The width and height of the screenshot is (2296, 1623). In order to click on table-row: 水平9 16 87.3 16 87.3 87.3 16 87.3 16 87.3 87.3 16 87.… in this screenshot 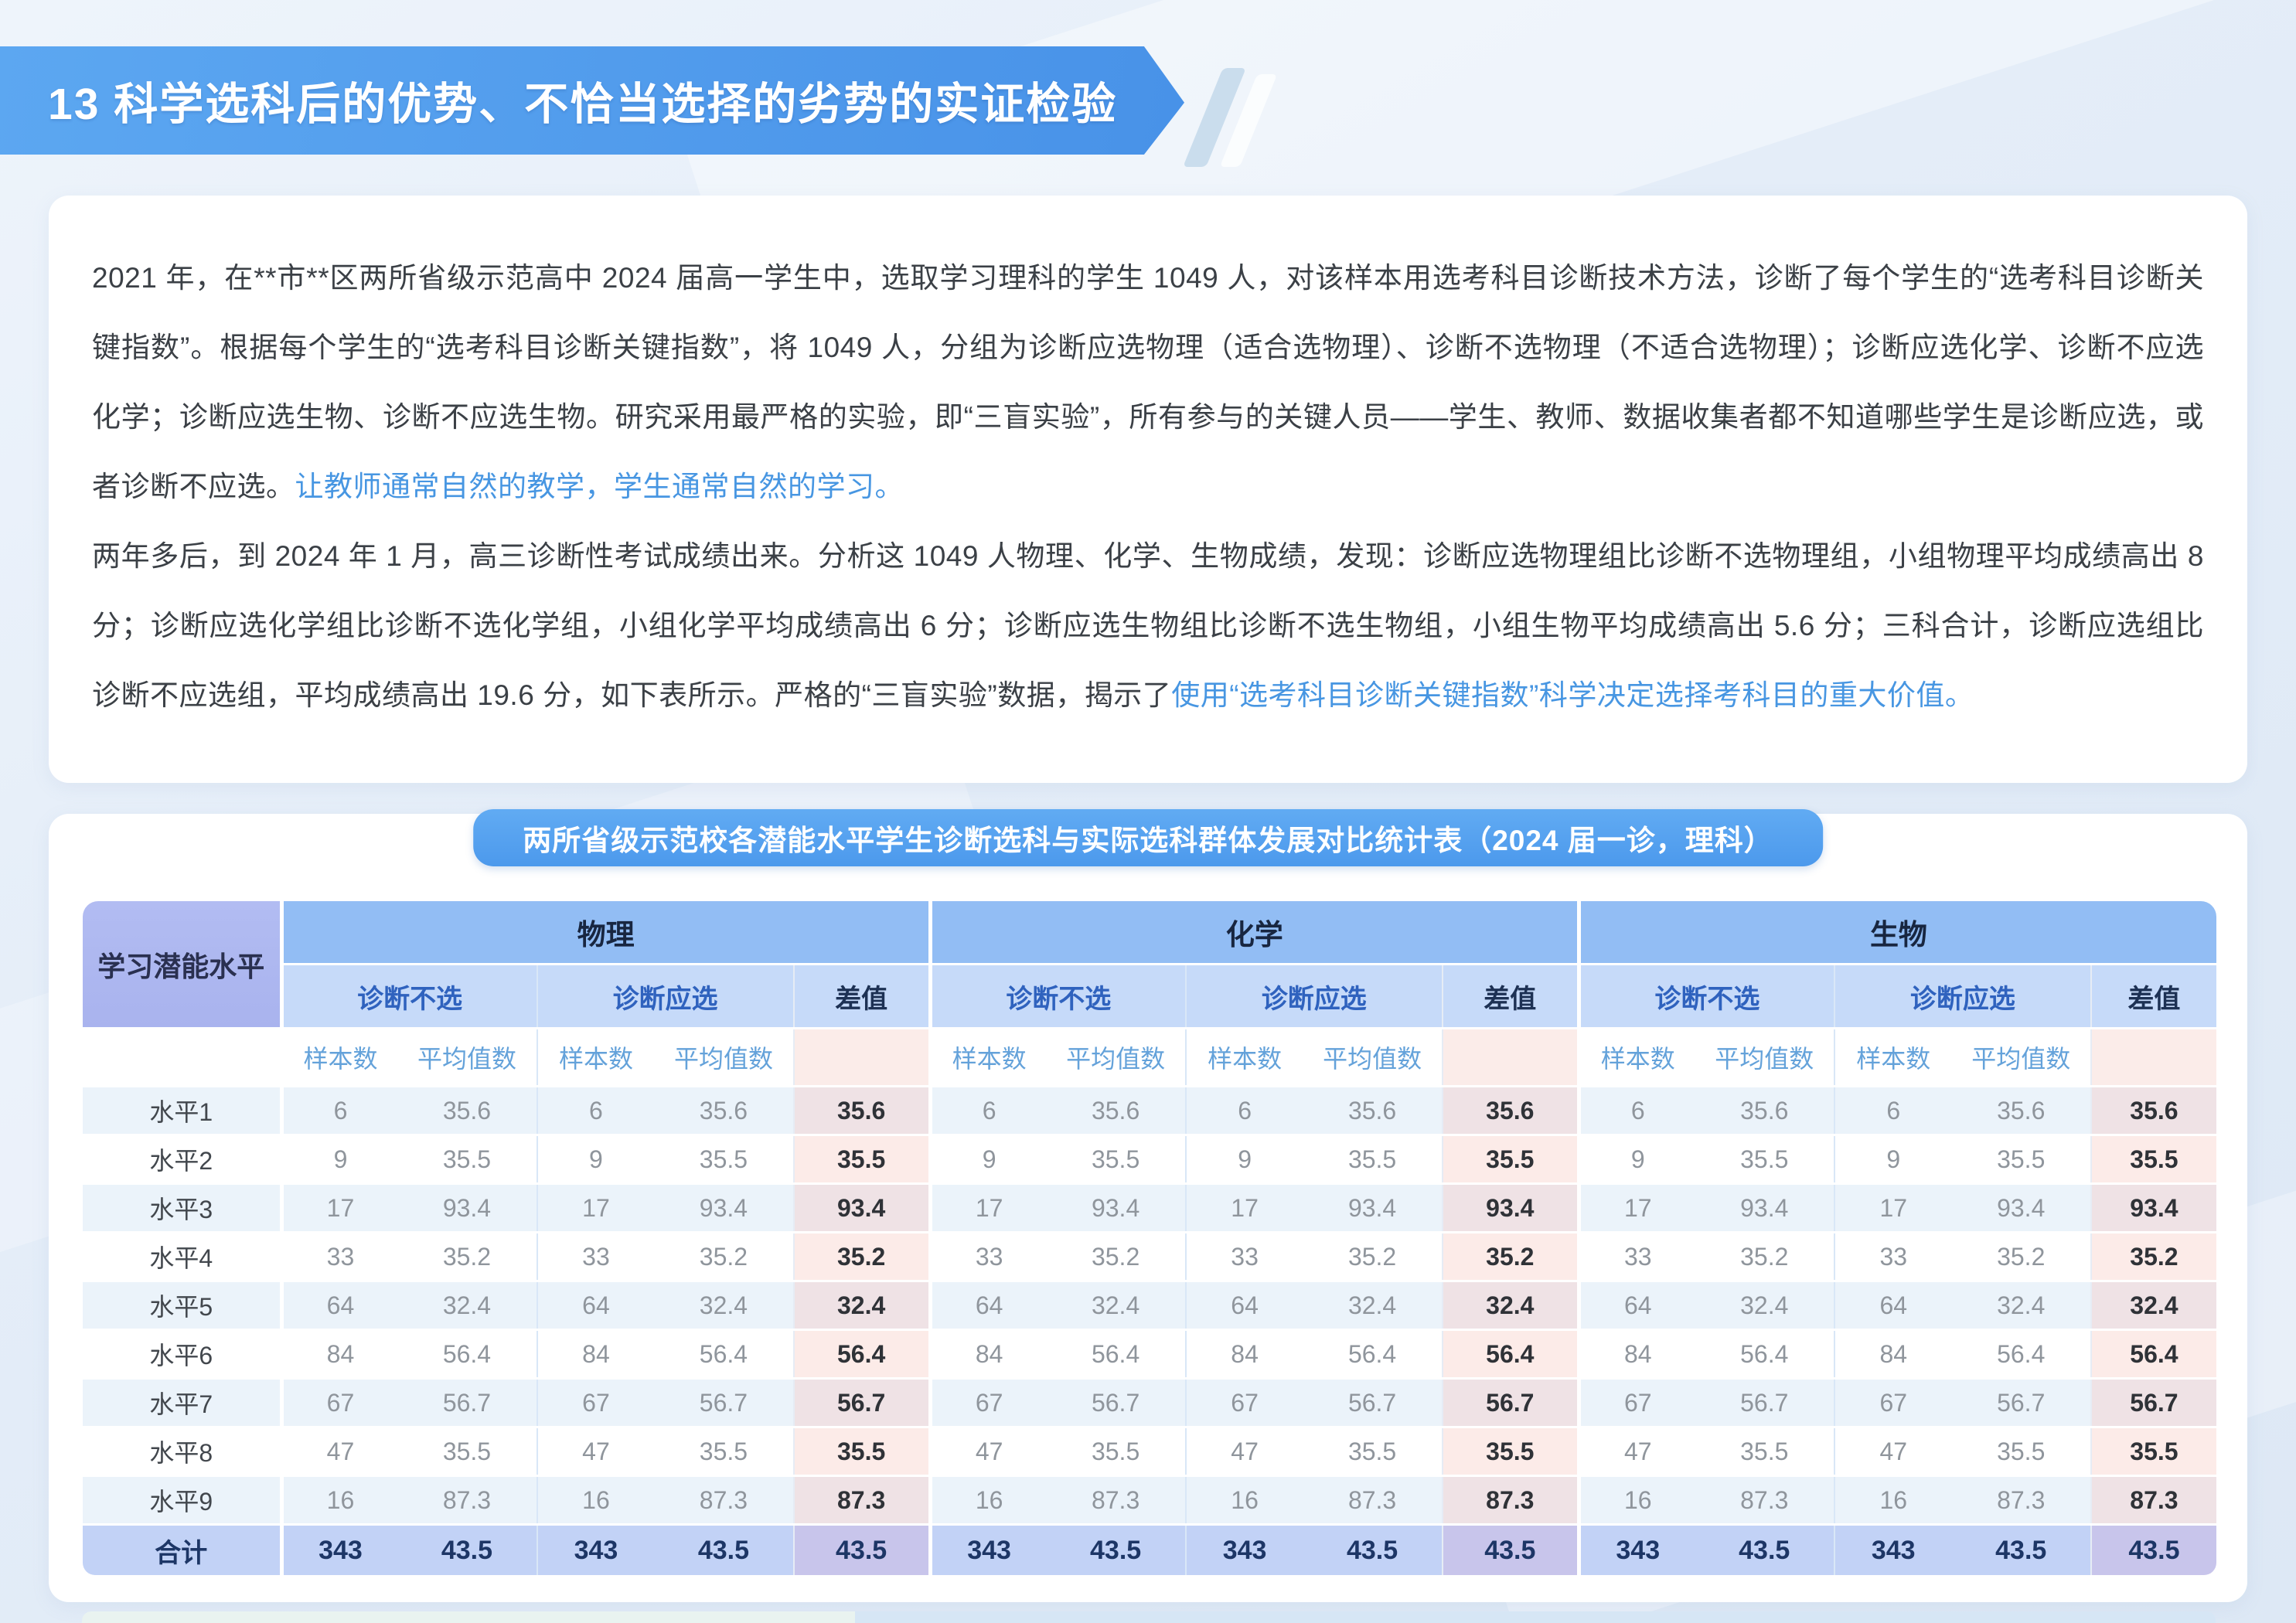, I will do `click(1149, 1500)`.